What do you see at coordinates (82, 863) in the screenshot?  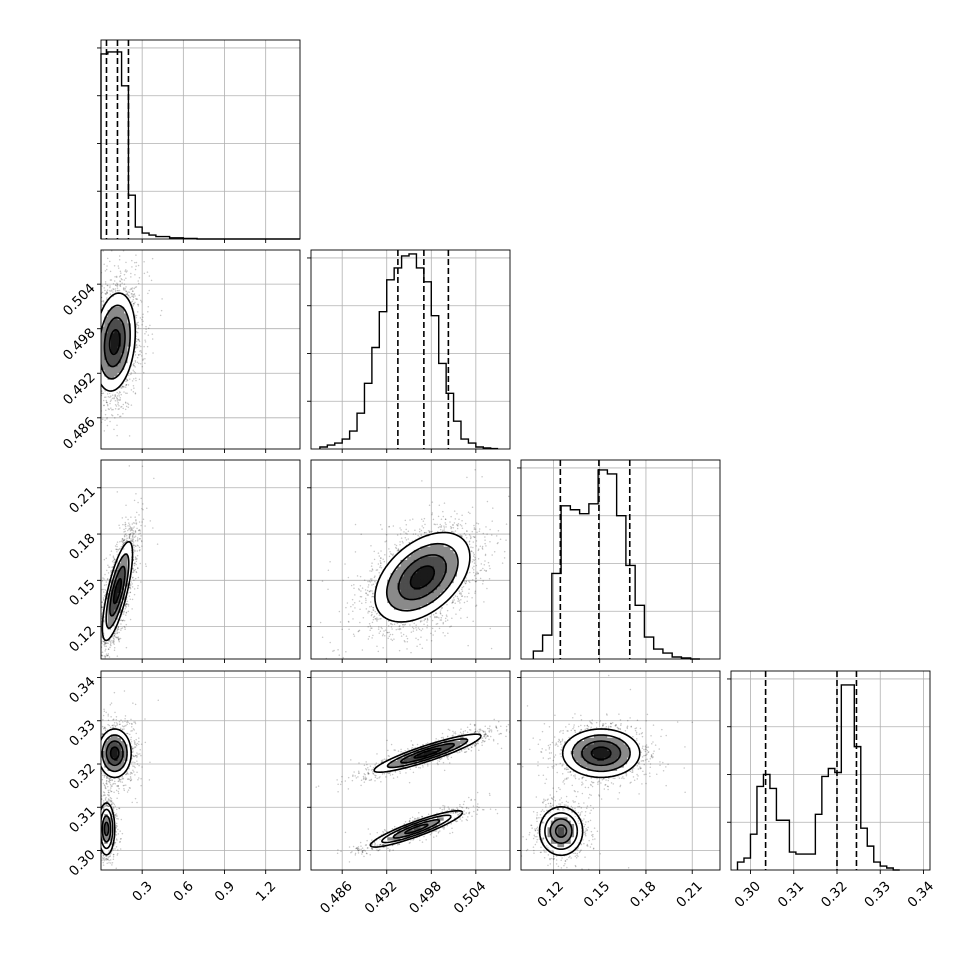 I see `y-tick-label: 0.30` at bounding box center [82, 863].